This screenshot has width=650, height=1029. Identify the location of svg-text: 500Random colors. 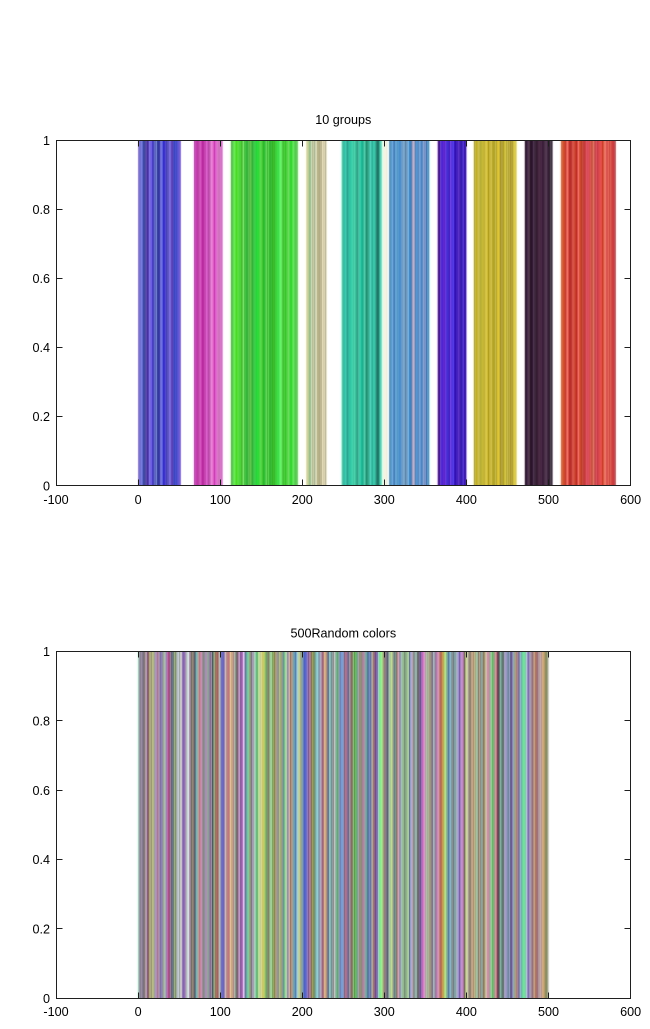
(343, 634).